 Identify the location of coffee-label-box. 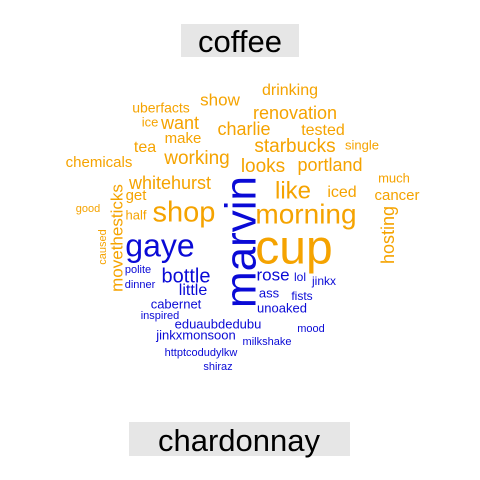
(240, 40).